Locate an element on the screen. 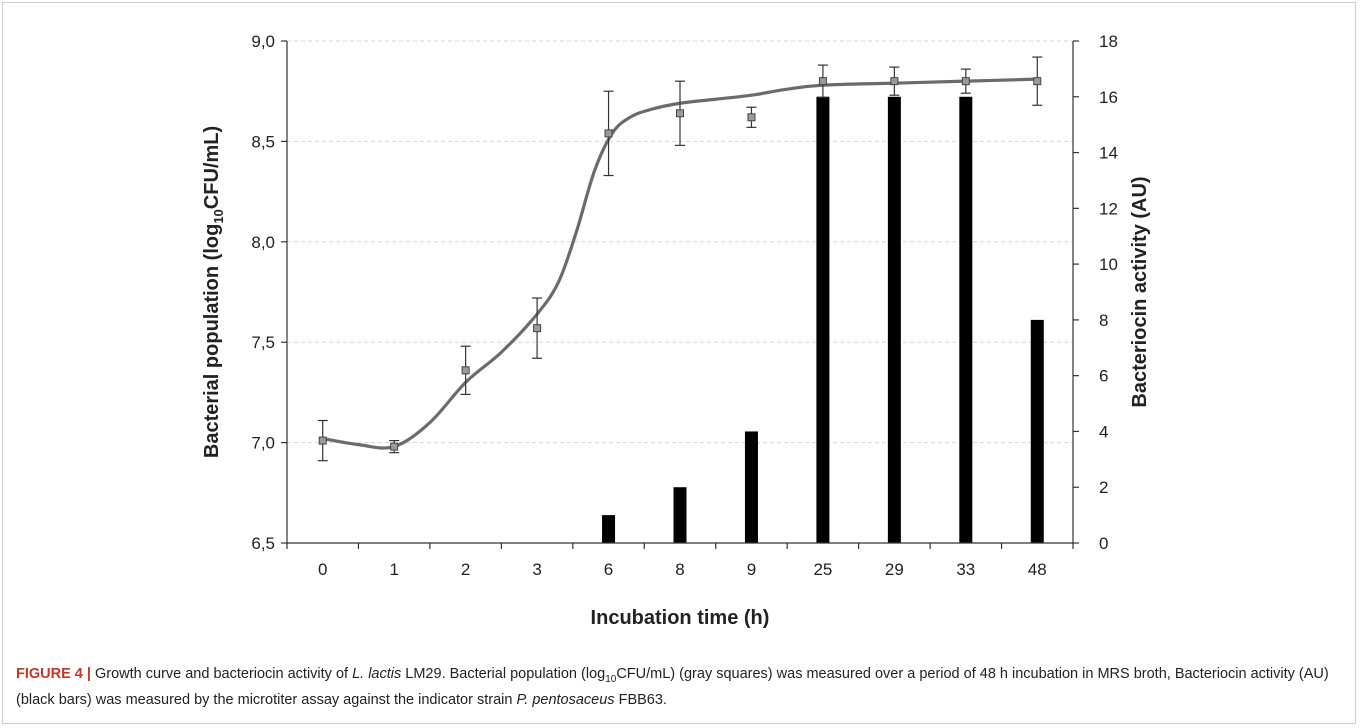 This screenshot has height=728, width=1360. y-left-axis-title: Bacterial population (log10CFU/mL) is located at coordinates (213, 292).